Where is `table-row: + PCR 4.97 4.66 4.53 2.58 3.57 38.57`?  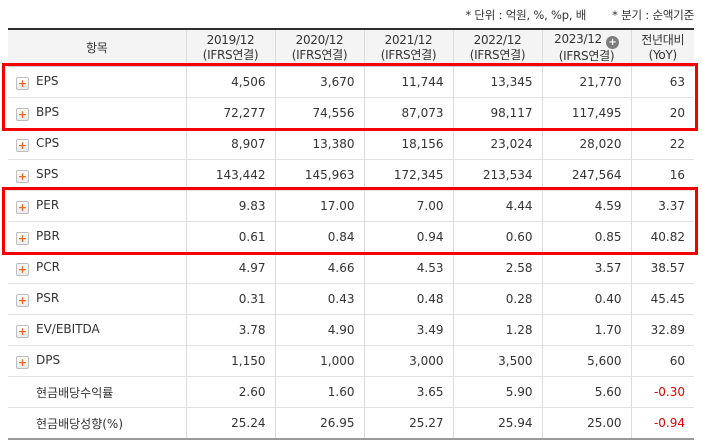 table-row: + PCR 4.97 4.66 4.53 2.58 3.57 38.57 is located at coordinates (351, 268).